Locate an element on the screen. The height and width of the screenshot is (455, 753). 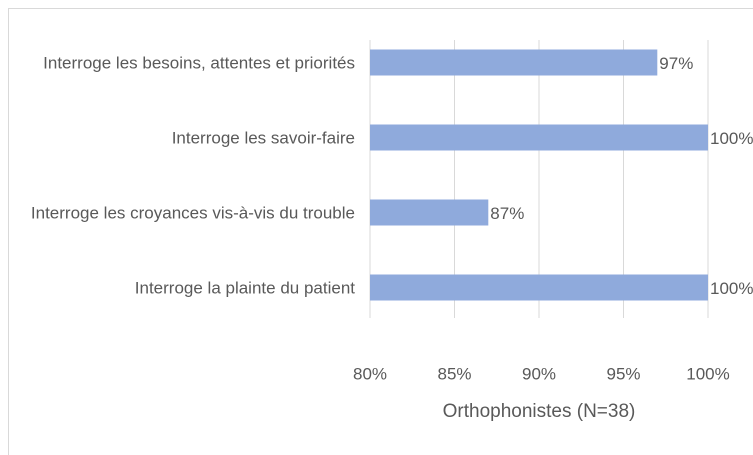
category-label-box: Interroge la plainte du patient is located at coordinates (185, 287).